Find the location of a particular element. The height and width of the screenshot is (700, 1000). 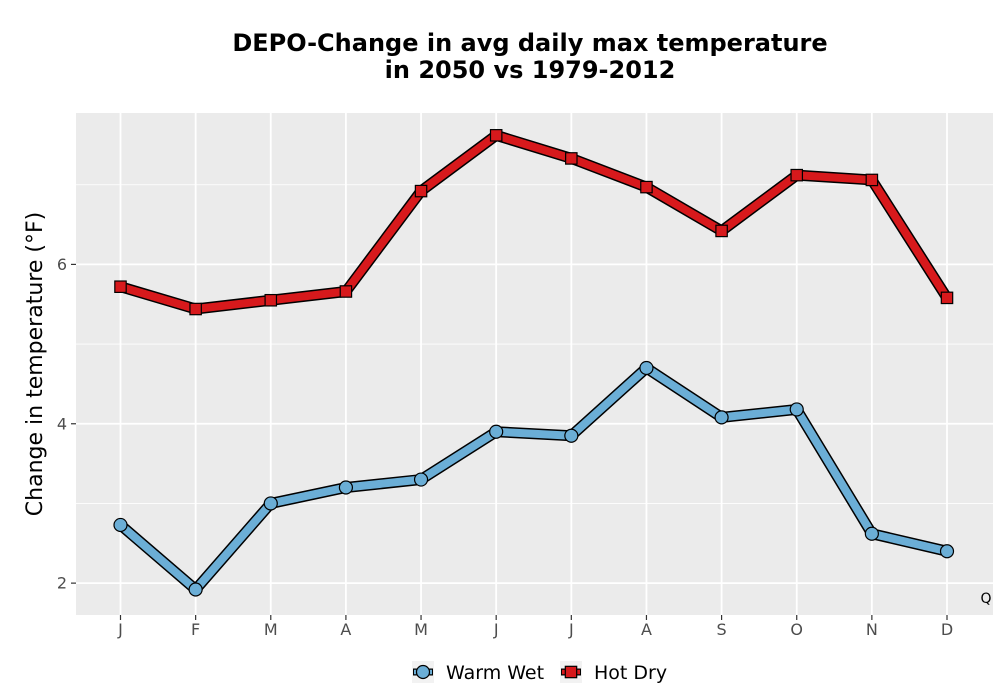

legend-item-warm-wet: Warm Wet is located at coordinates (478, 672).